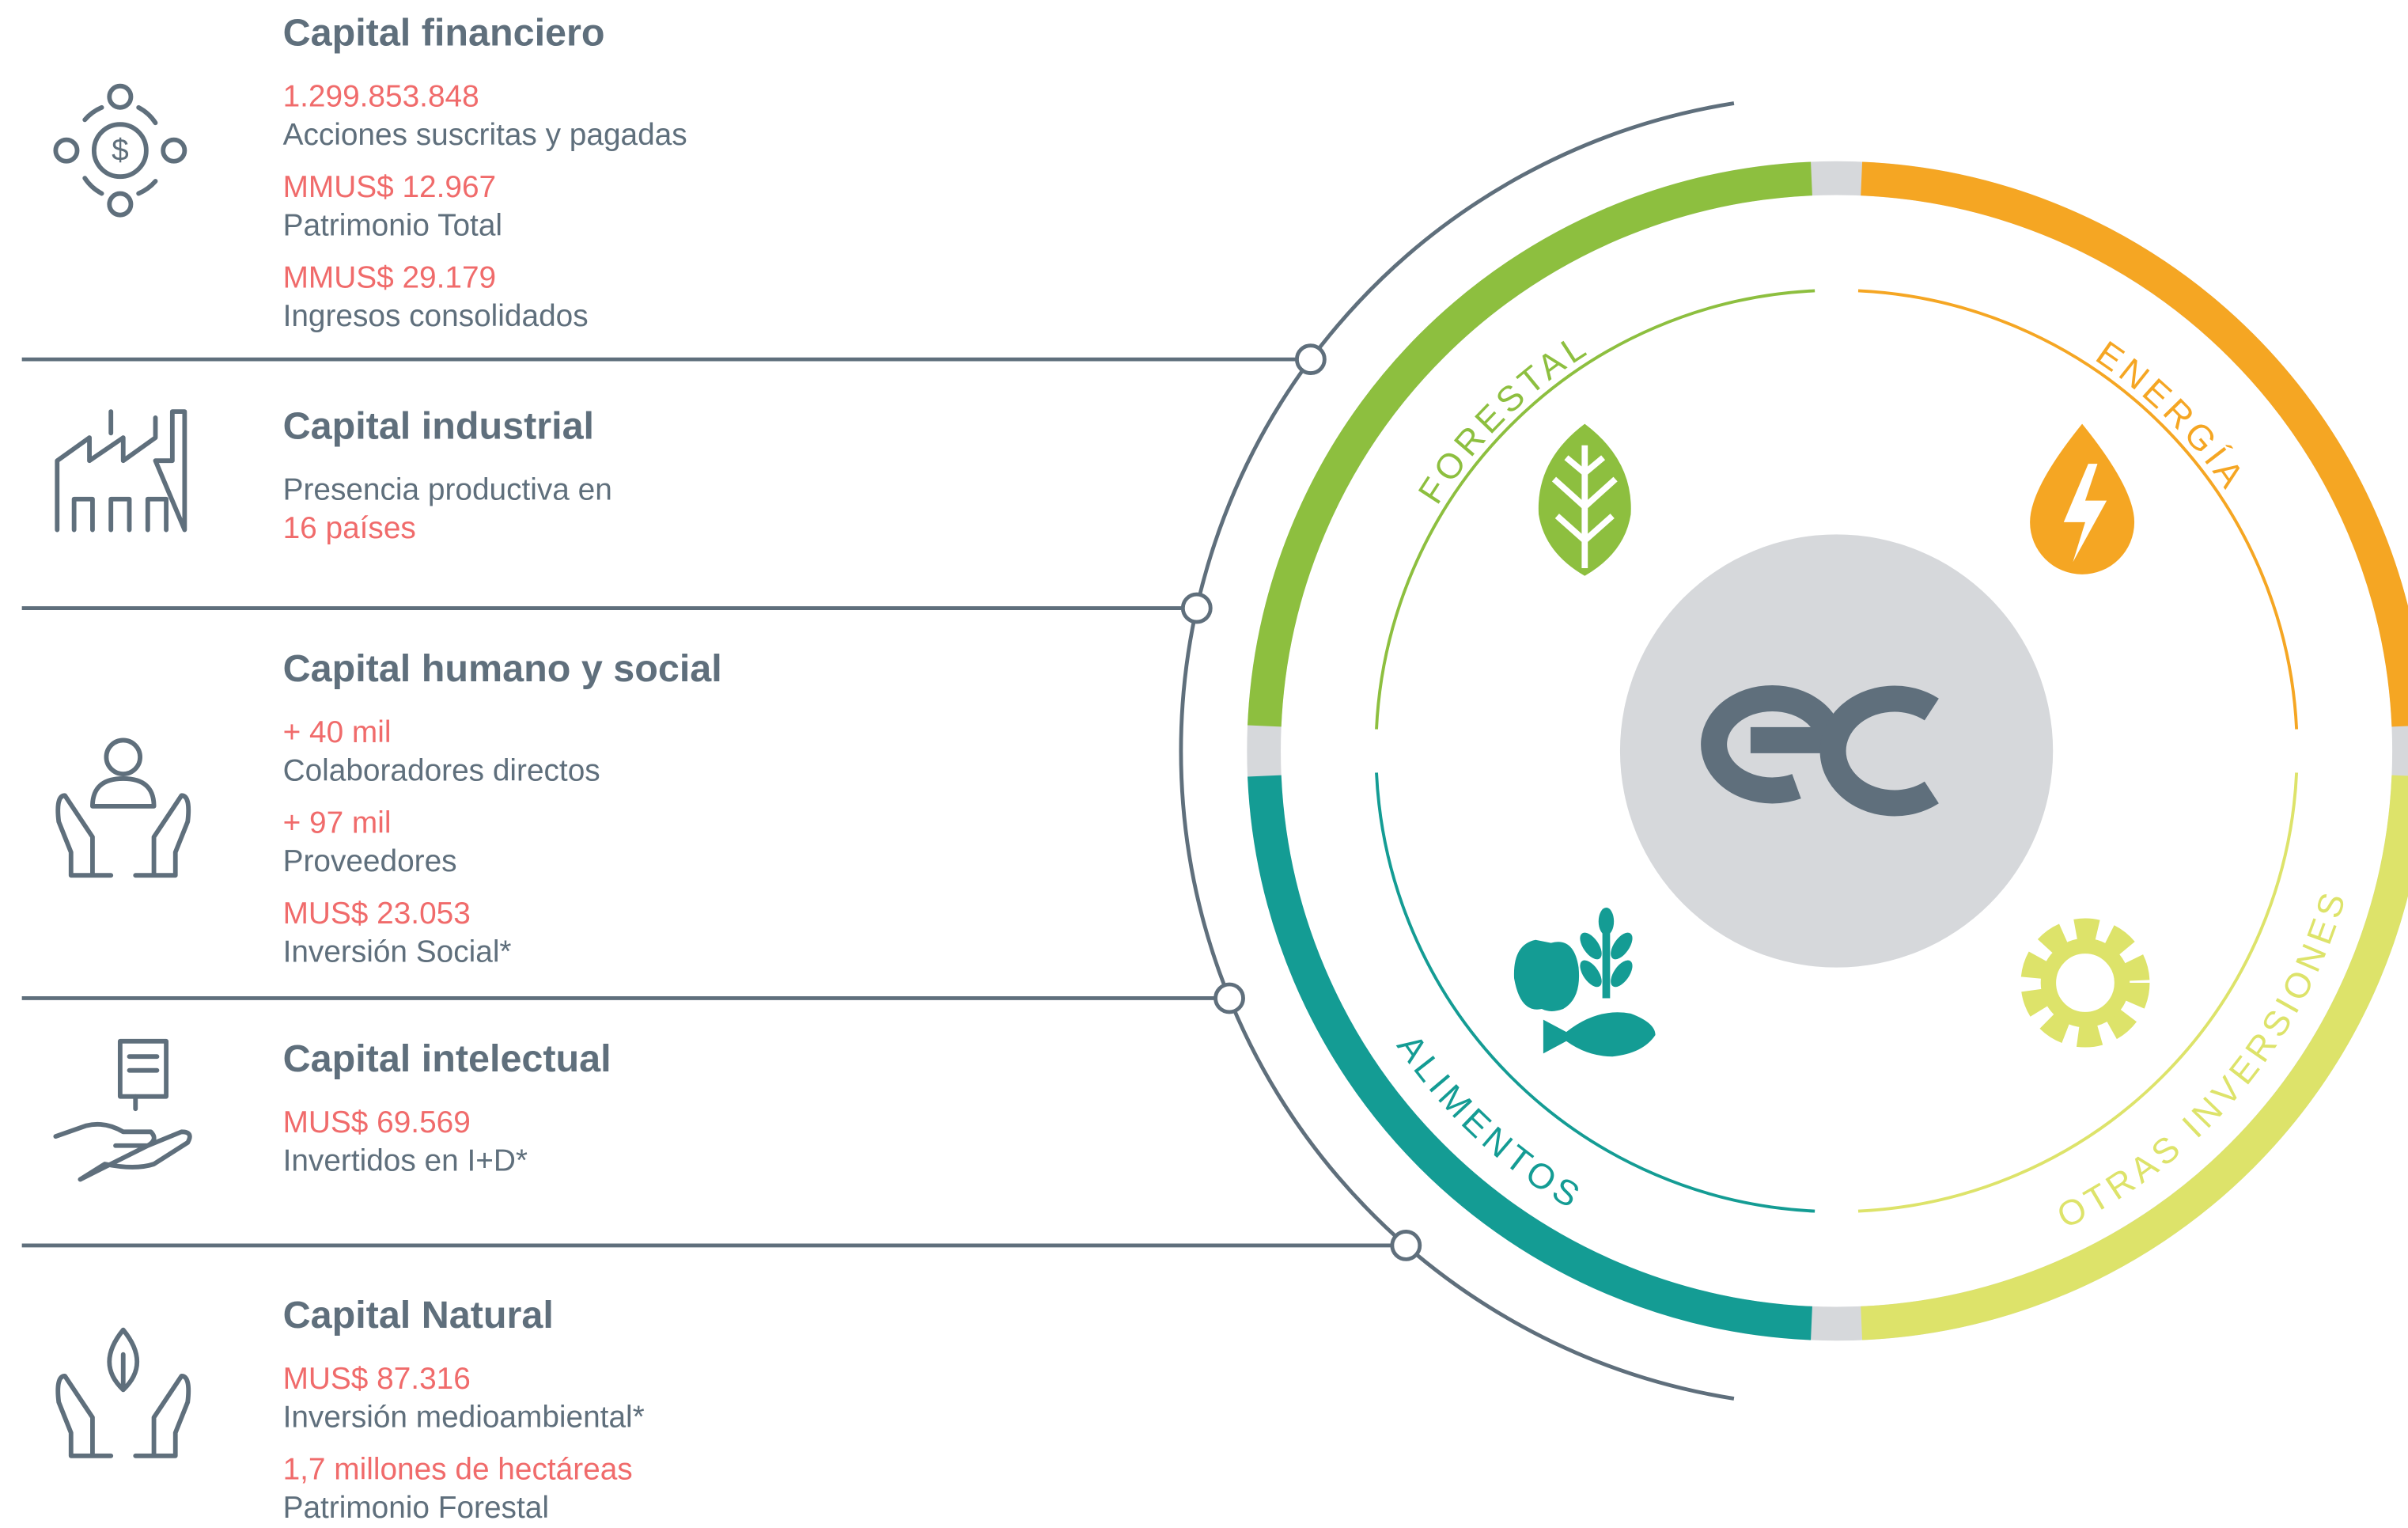 The image size is (2408, 1528). I want to click on capital-label: Inversión Social*, so click(397, 952).